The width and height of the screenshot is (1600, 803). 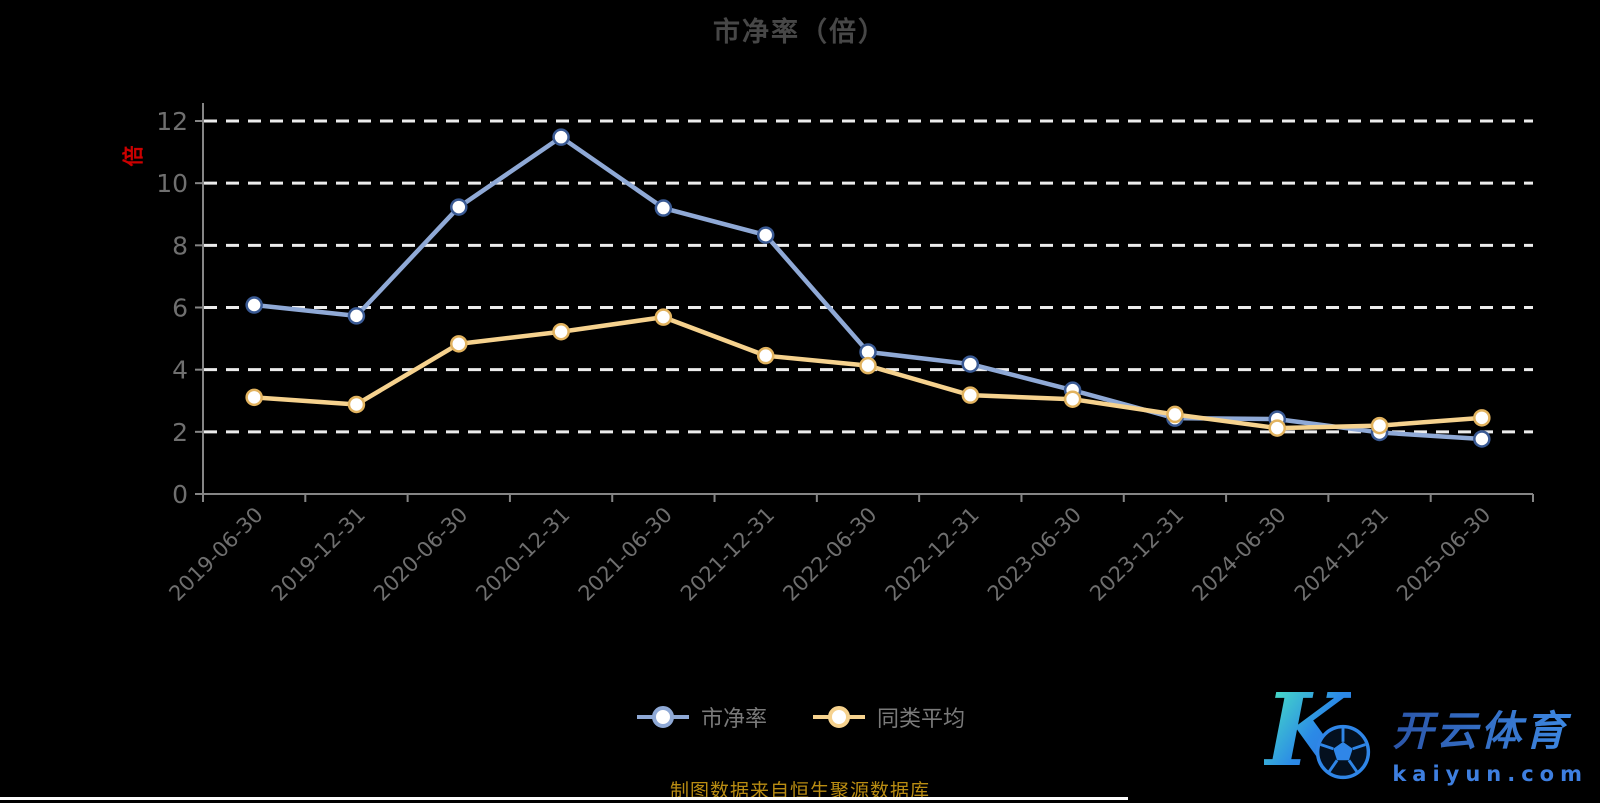 I want to click on y-tick-label: 12, so click(x=172, y=121).